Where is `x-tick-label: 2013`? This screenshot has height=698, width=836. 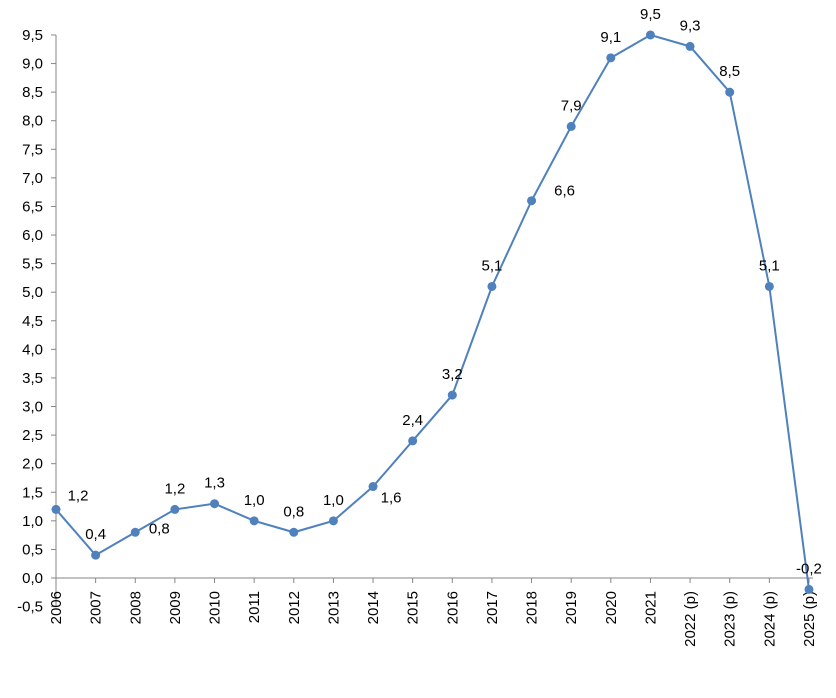
x-tick-label: 2013 is located at coordinates (333, 607).